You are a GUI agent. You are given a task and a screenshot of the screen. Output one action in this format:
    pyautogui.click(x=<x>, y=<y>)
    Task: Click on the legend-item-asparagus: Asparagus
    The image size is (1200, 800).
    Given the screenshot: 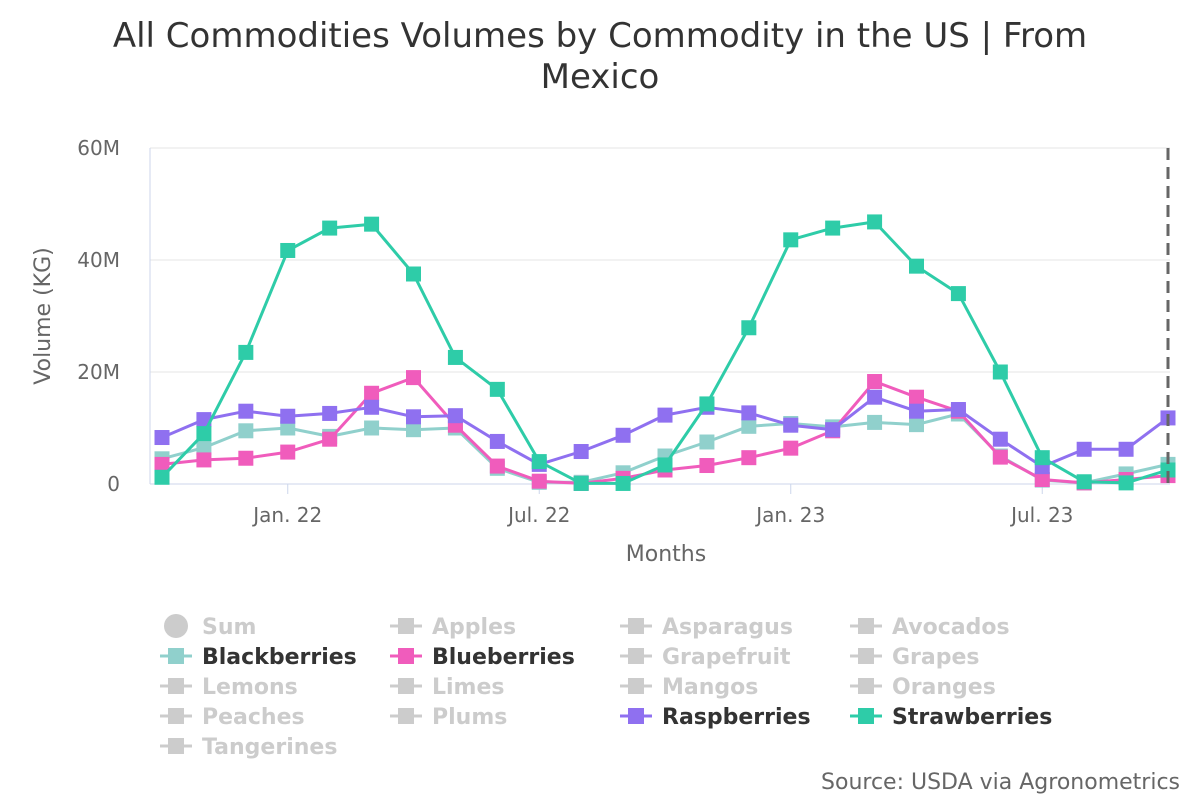 What is the action you would take?
    pyautogui.click(x=706, y=627)
    